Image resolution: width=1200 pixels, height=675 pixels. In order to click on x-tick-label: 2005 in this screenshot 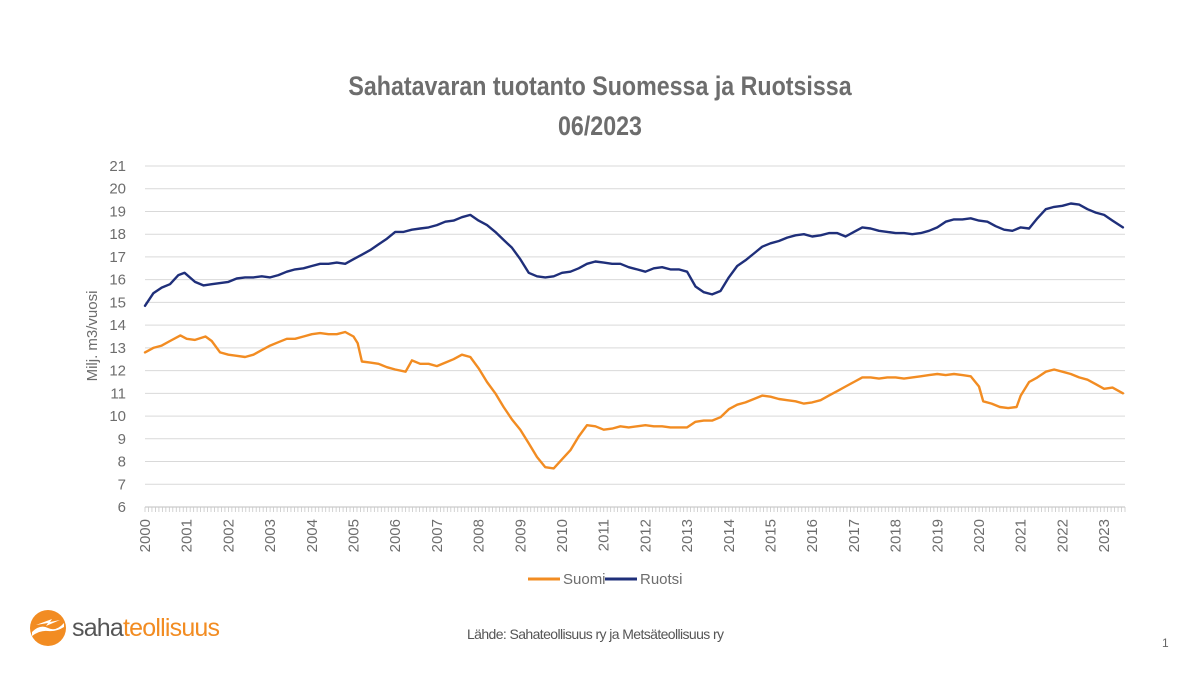, I will do `click(354, 535)`.